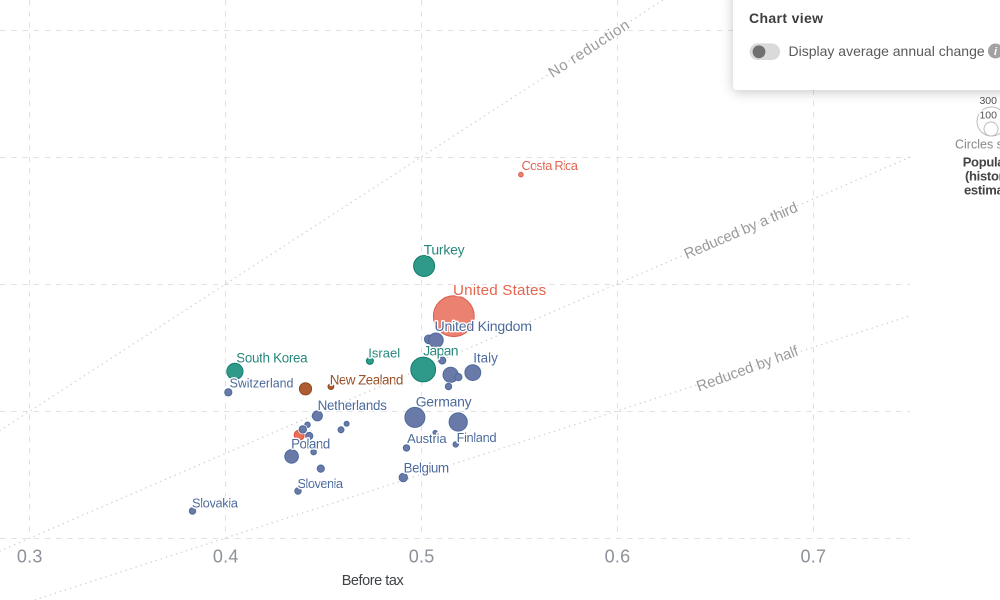  Describe the element at coordinates (444, 250) in the screenshot. I see `svg-text: Turkey` at that location.